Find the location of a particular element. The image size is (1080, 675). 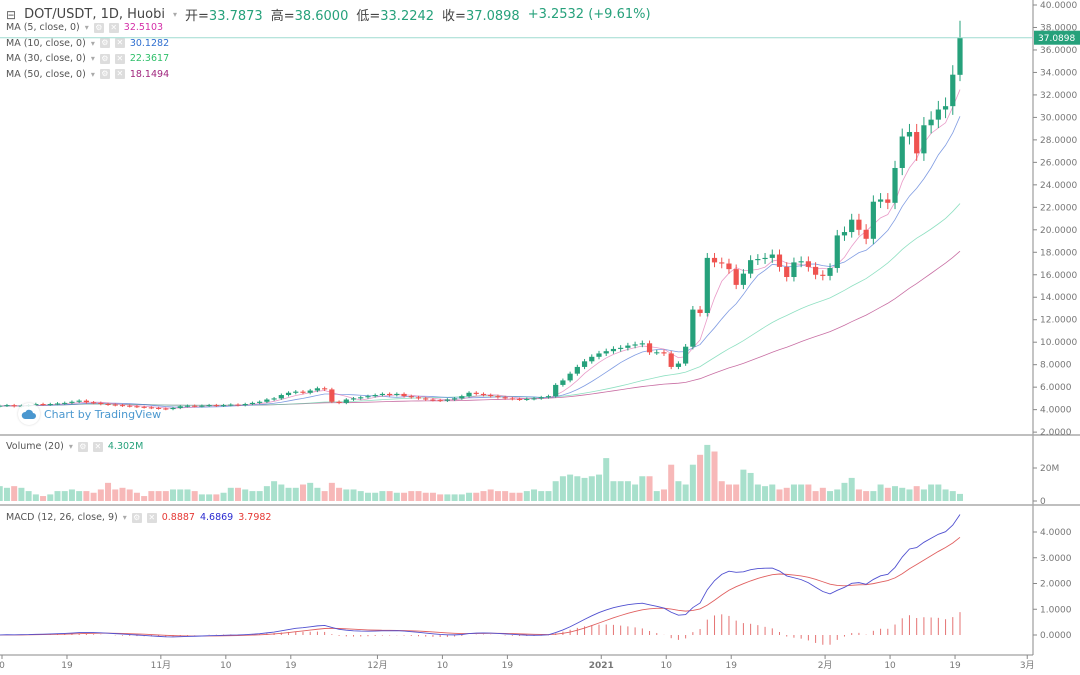

time-tick-label: 0 is located at coordinates (2, 666).